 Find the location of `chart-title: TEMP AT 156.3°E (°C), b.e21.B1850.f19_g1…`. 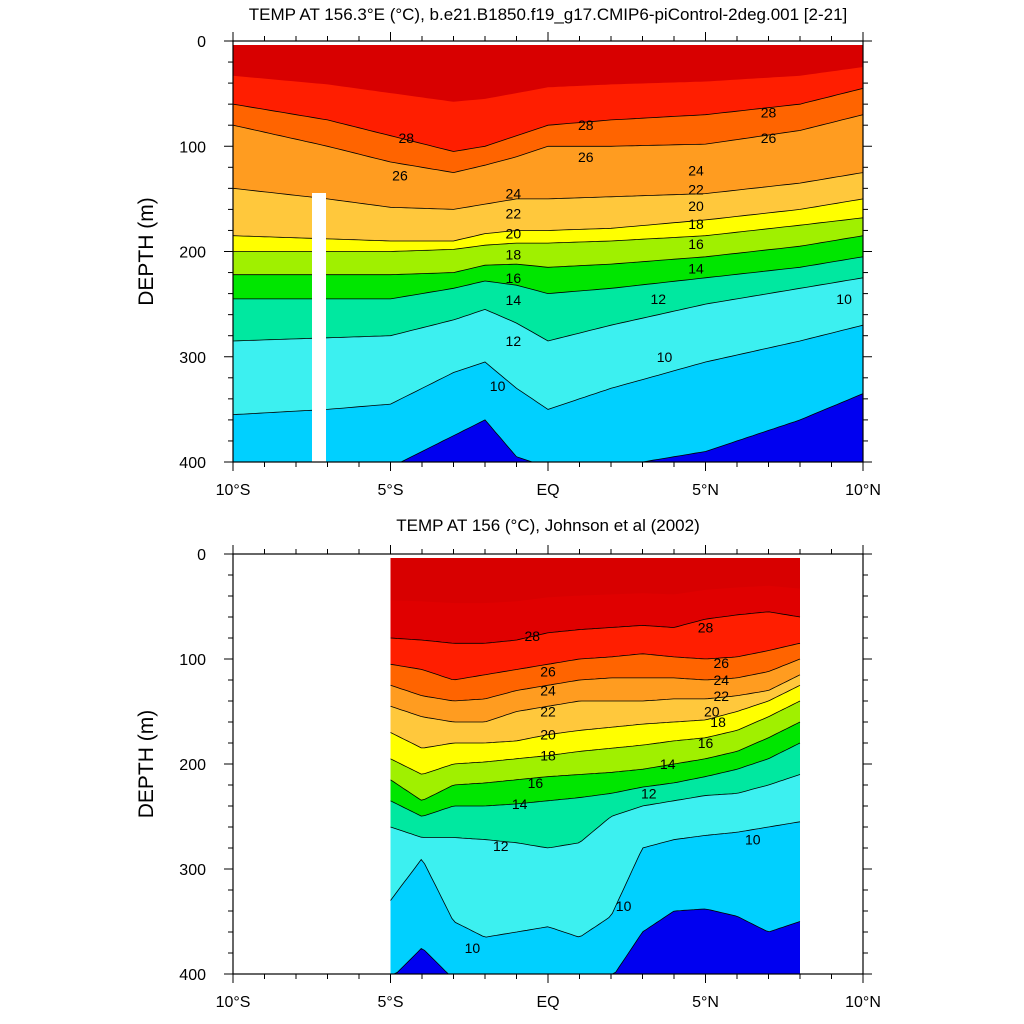

chart-title: TEMP AT 156.3°E (°C), b.e21.B1850.f19_g1… is located at coordinates (548, 14).